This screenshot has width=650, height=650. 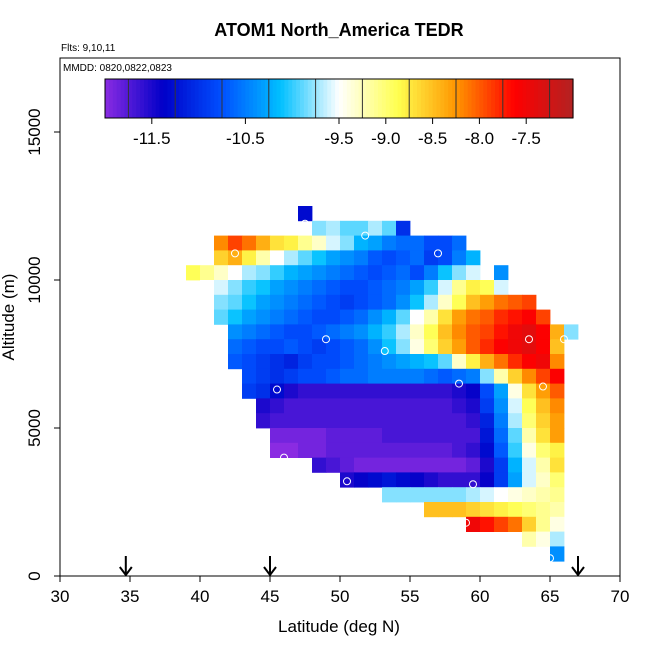 What do you see at coordinates (384, 351) in the screenshot?
I see `observation-point` at bounding box center [384, 351].